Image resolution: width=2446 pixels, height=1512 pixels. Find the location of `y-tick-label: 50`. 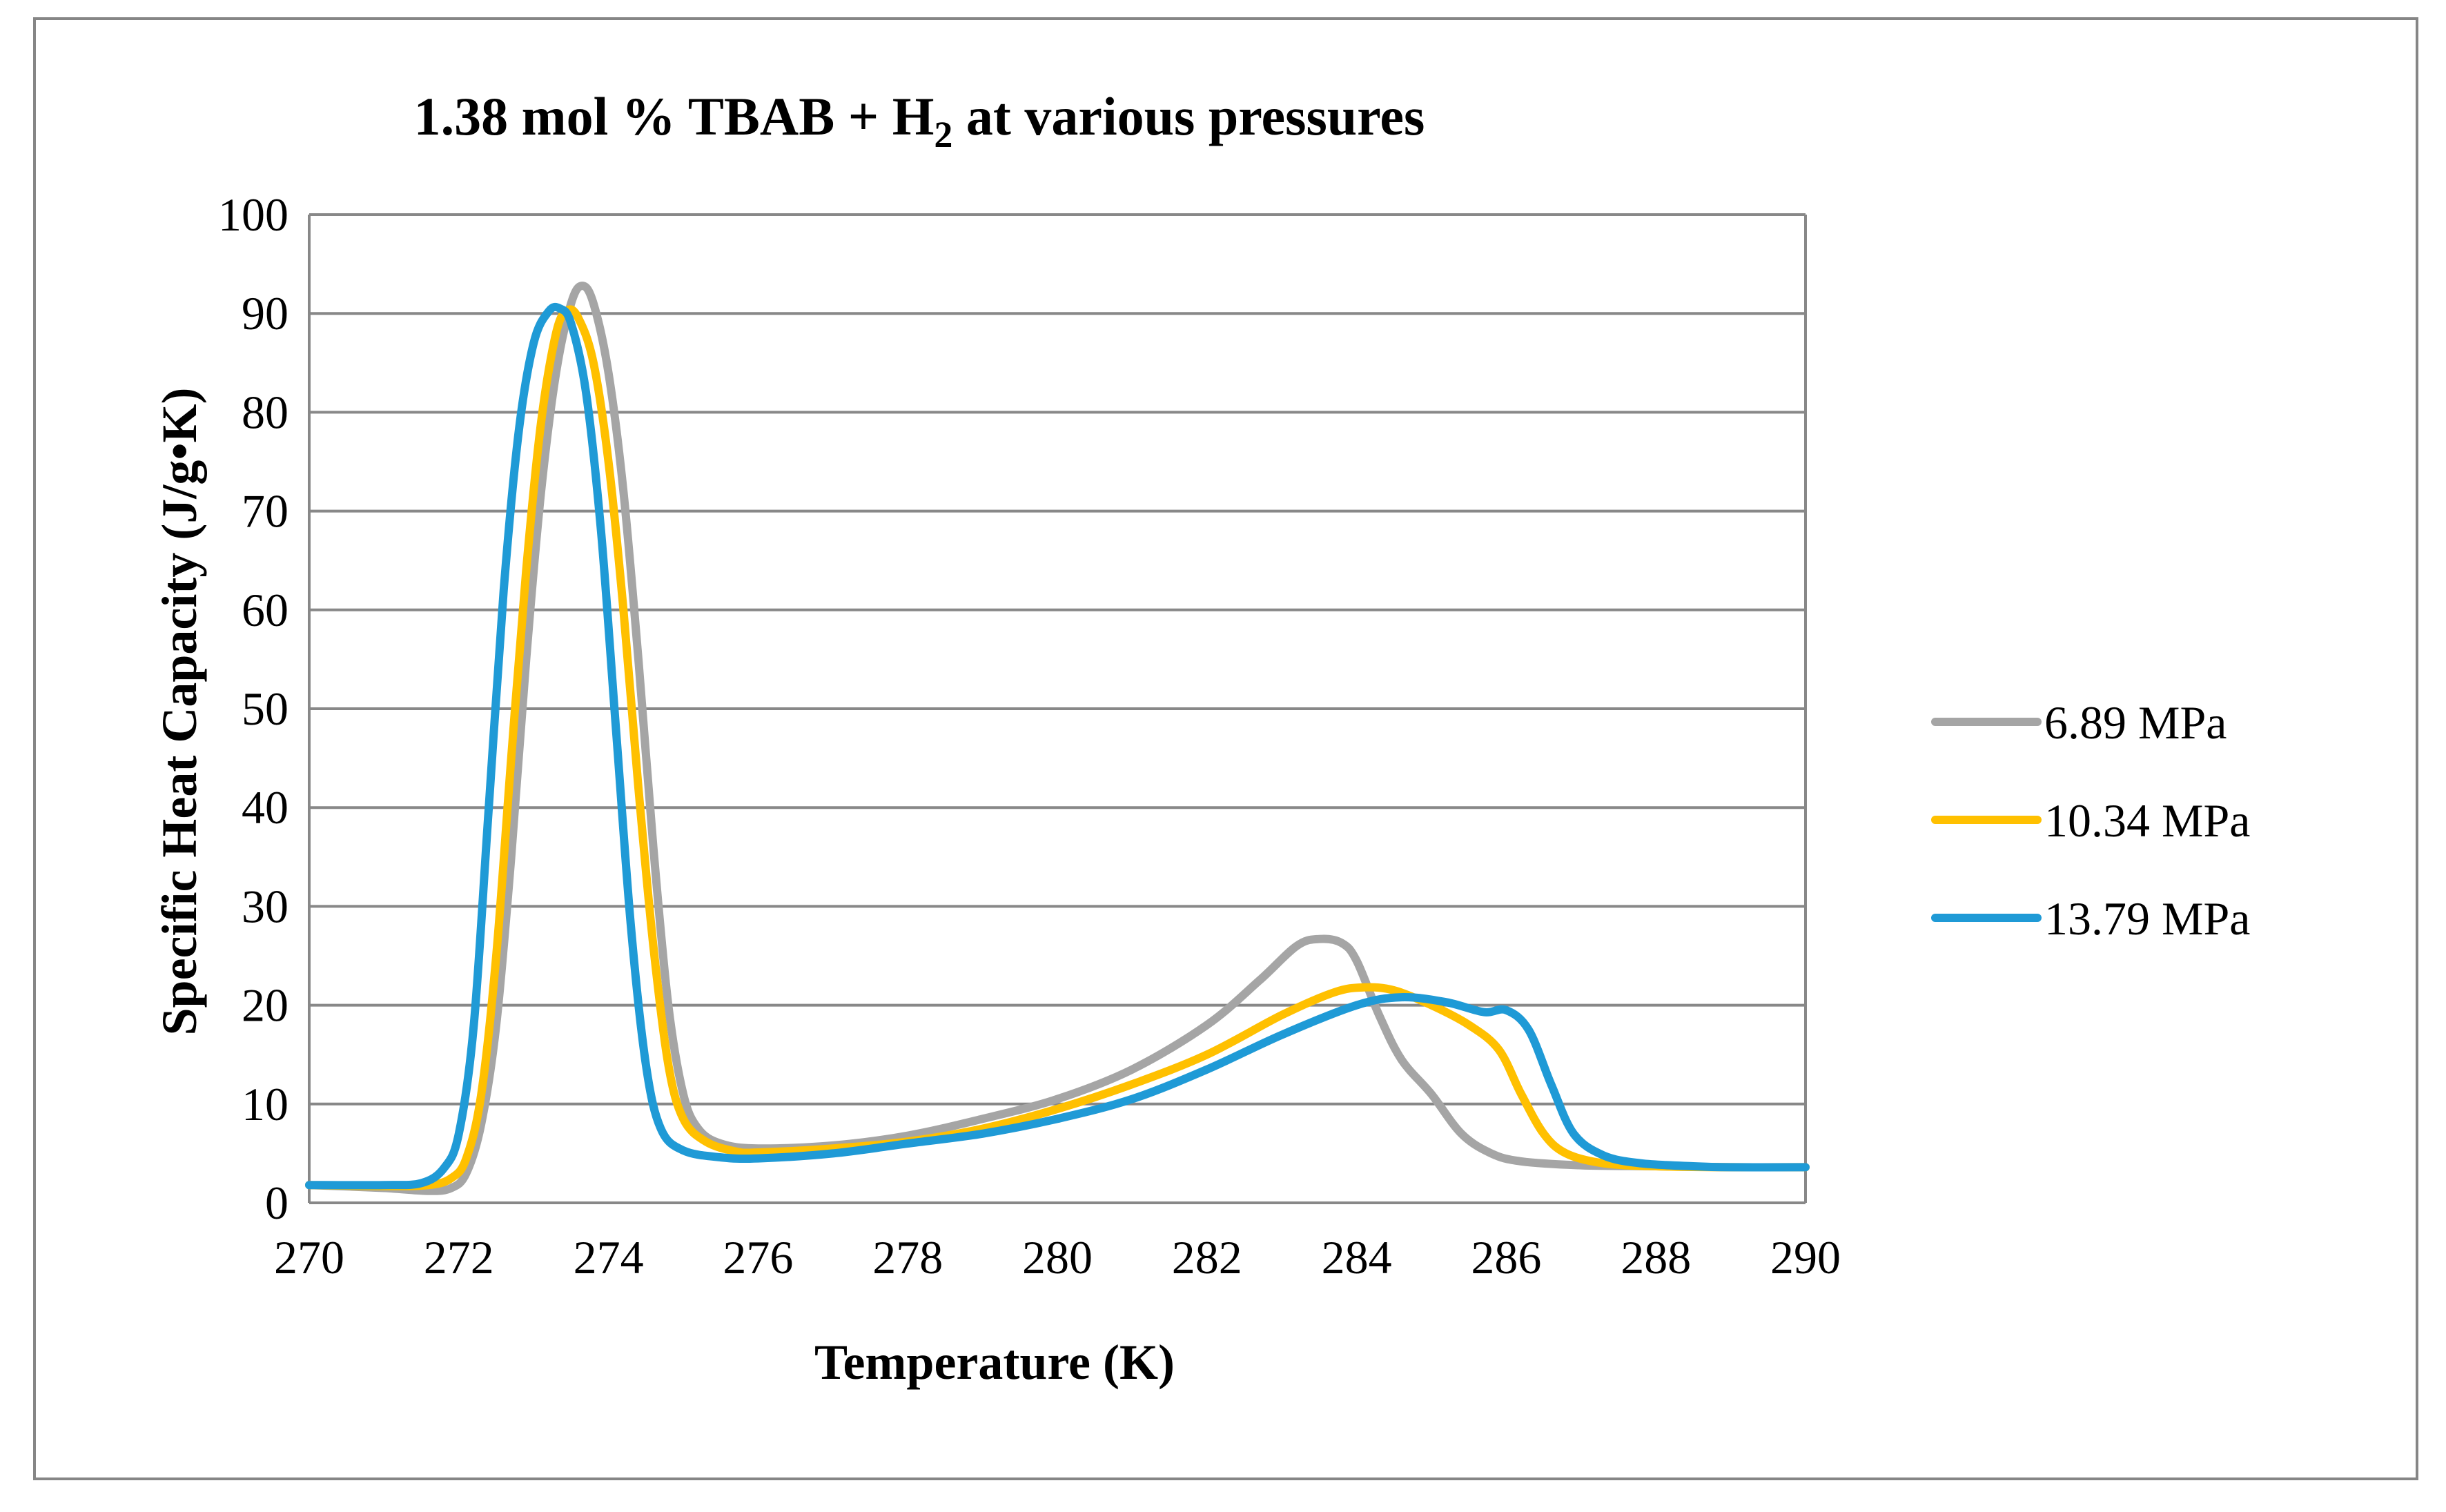

y-tick-label: 50 is located at coordinates (265, 709).